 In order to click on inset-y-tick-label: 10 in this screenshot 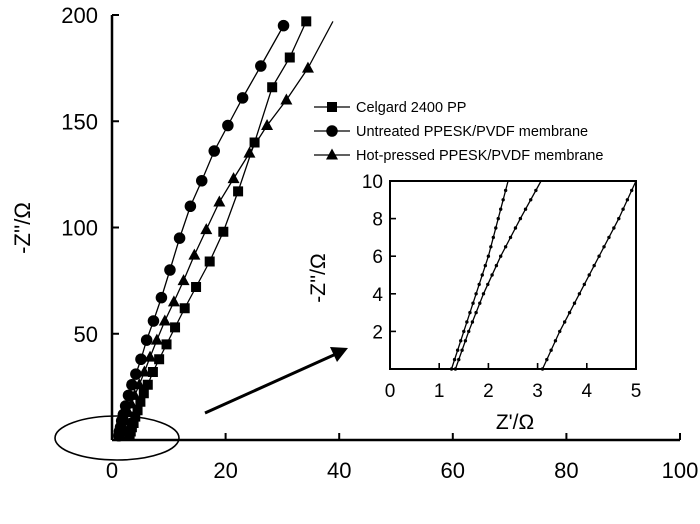, I will do `click(372, 182)`.